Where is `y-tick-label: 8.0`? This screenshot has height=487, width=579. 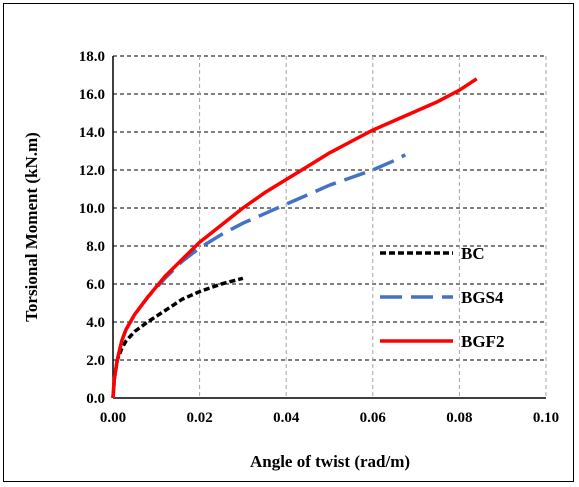
y-tick-label: 8.0 is located at coordinates (95, 247).